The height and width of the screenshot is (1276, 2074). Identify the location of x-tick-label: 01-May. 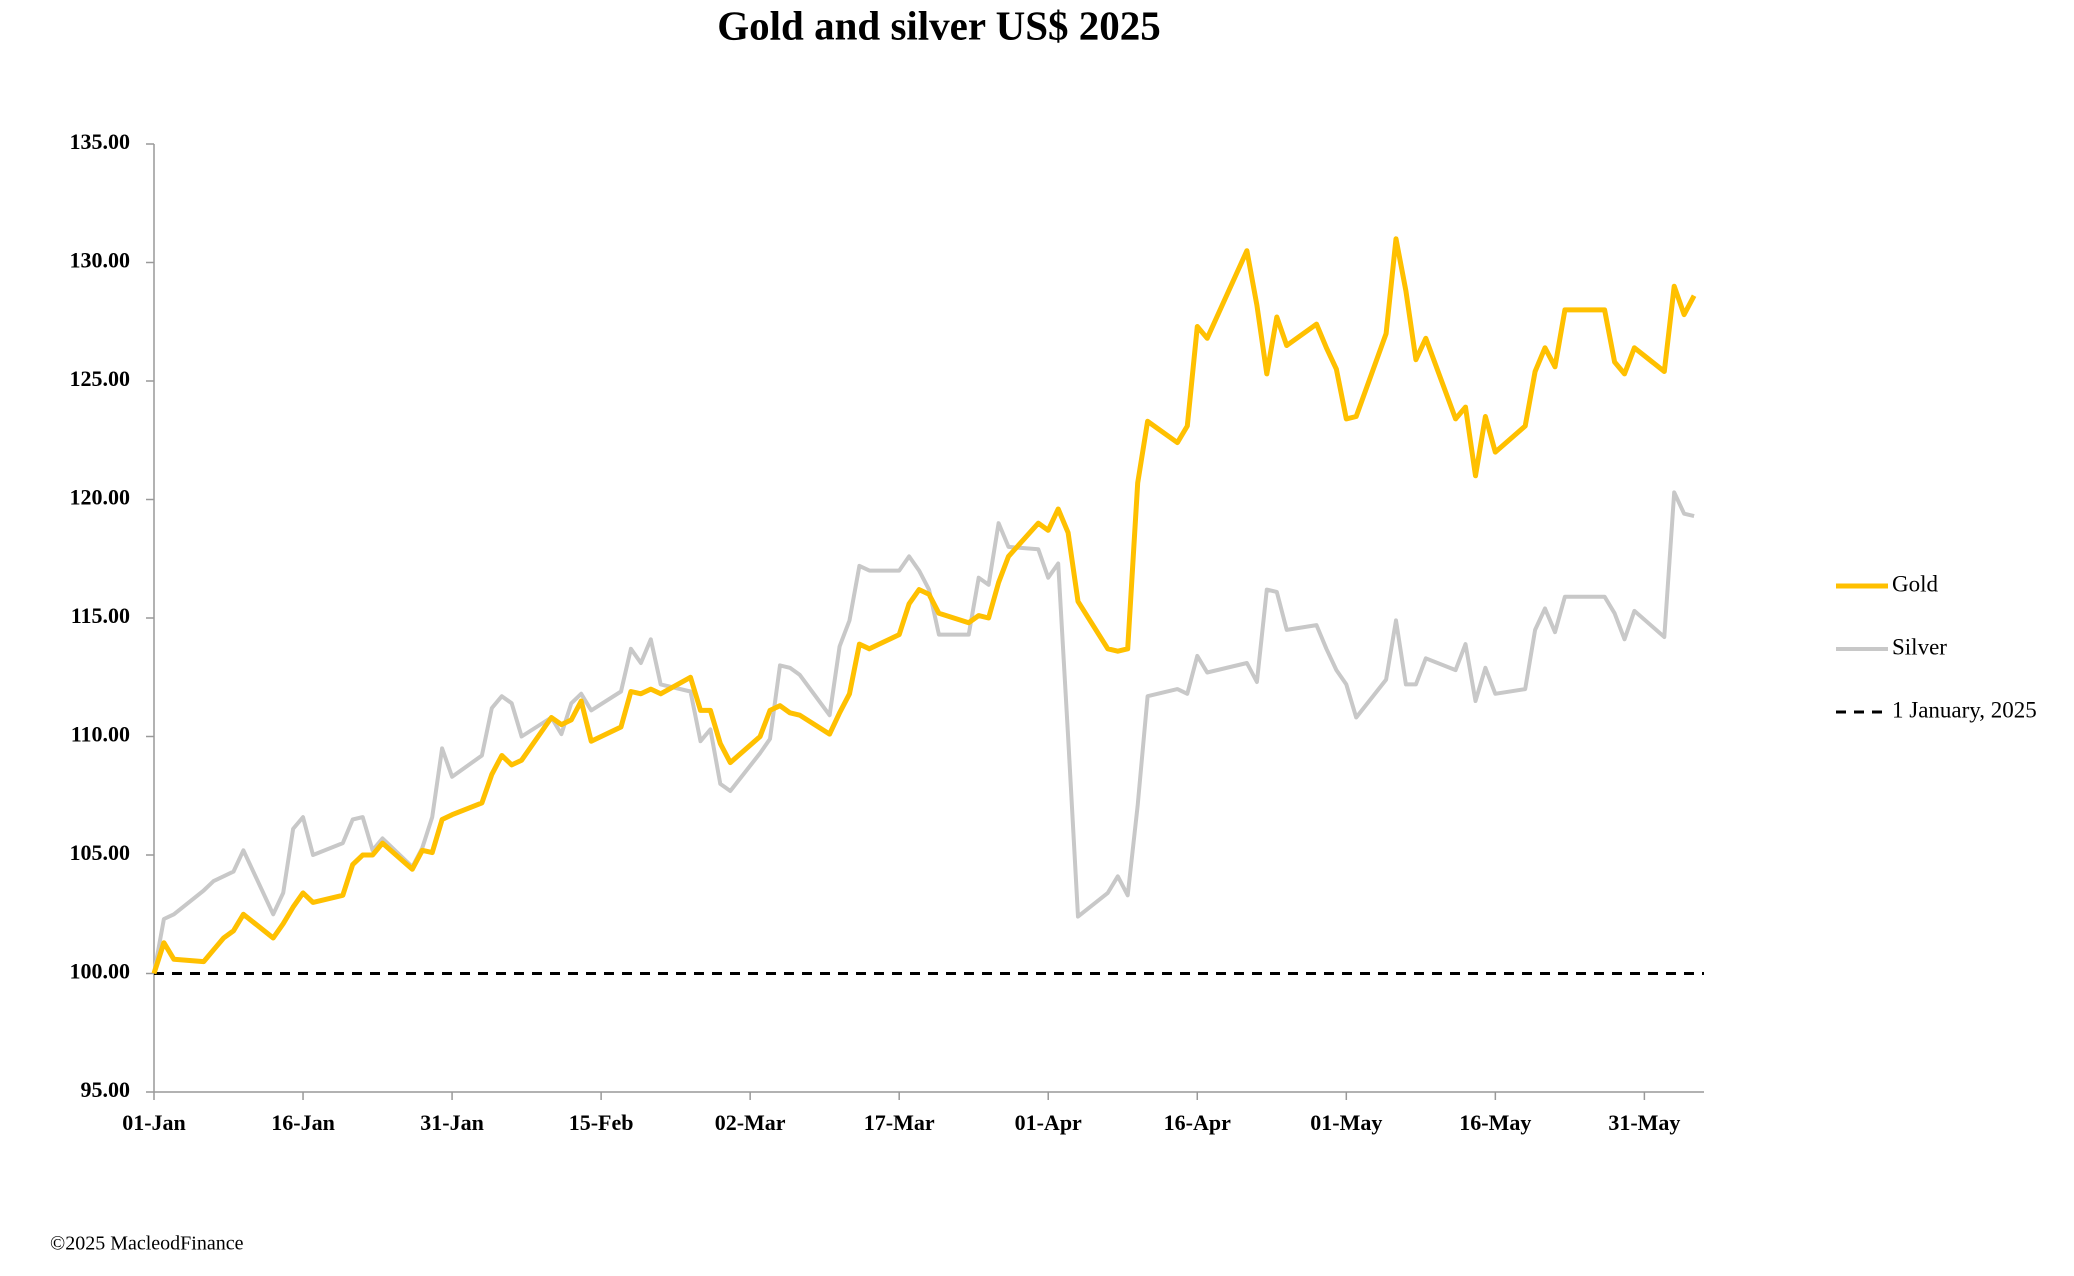
(1346, 1122).